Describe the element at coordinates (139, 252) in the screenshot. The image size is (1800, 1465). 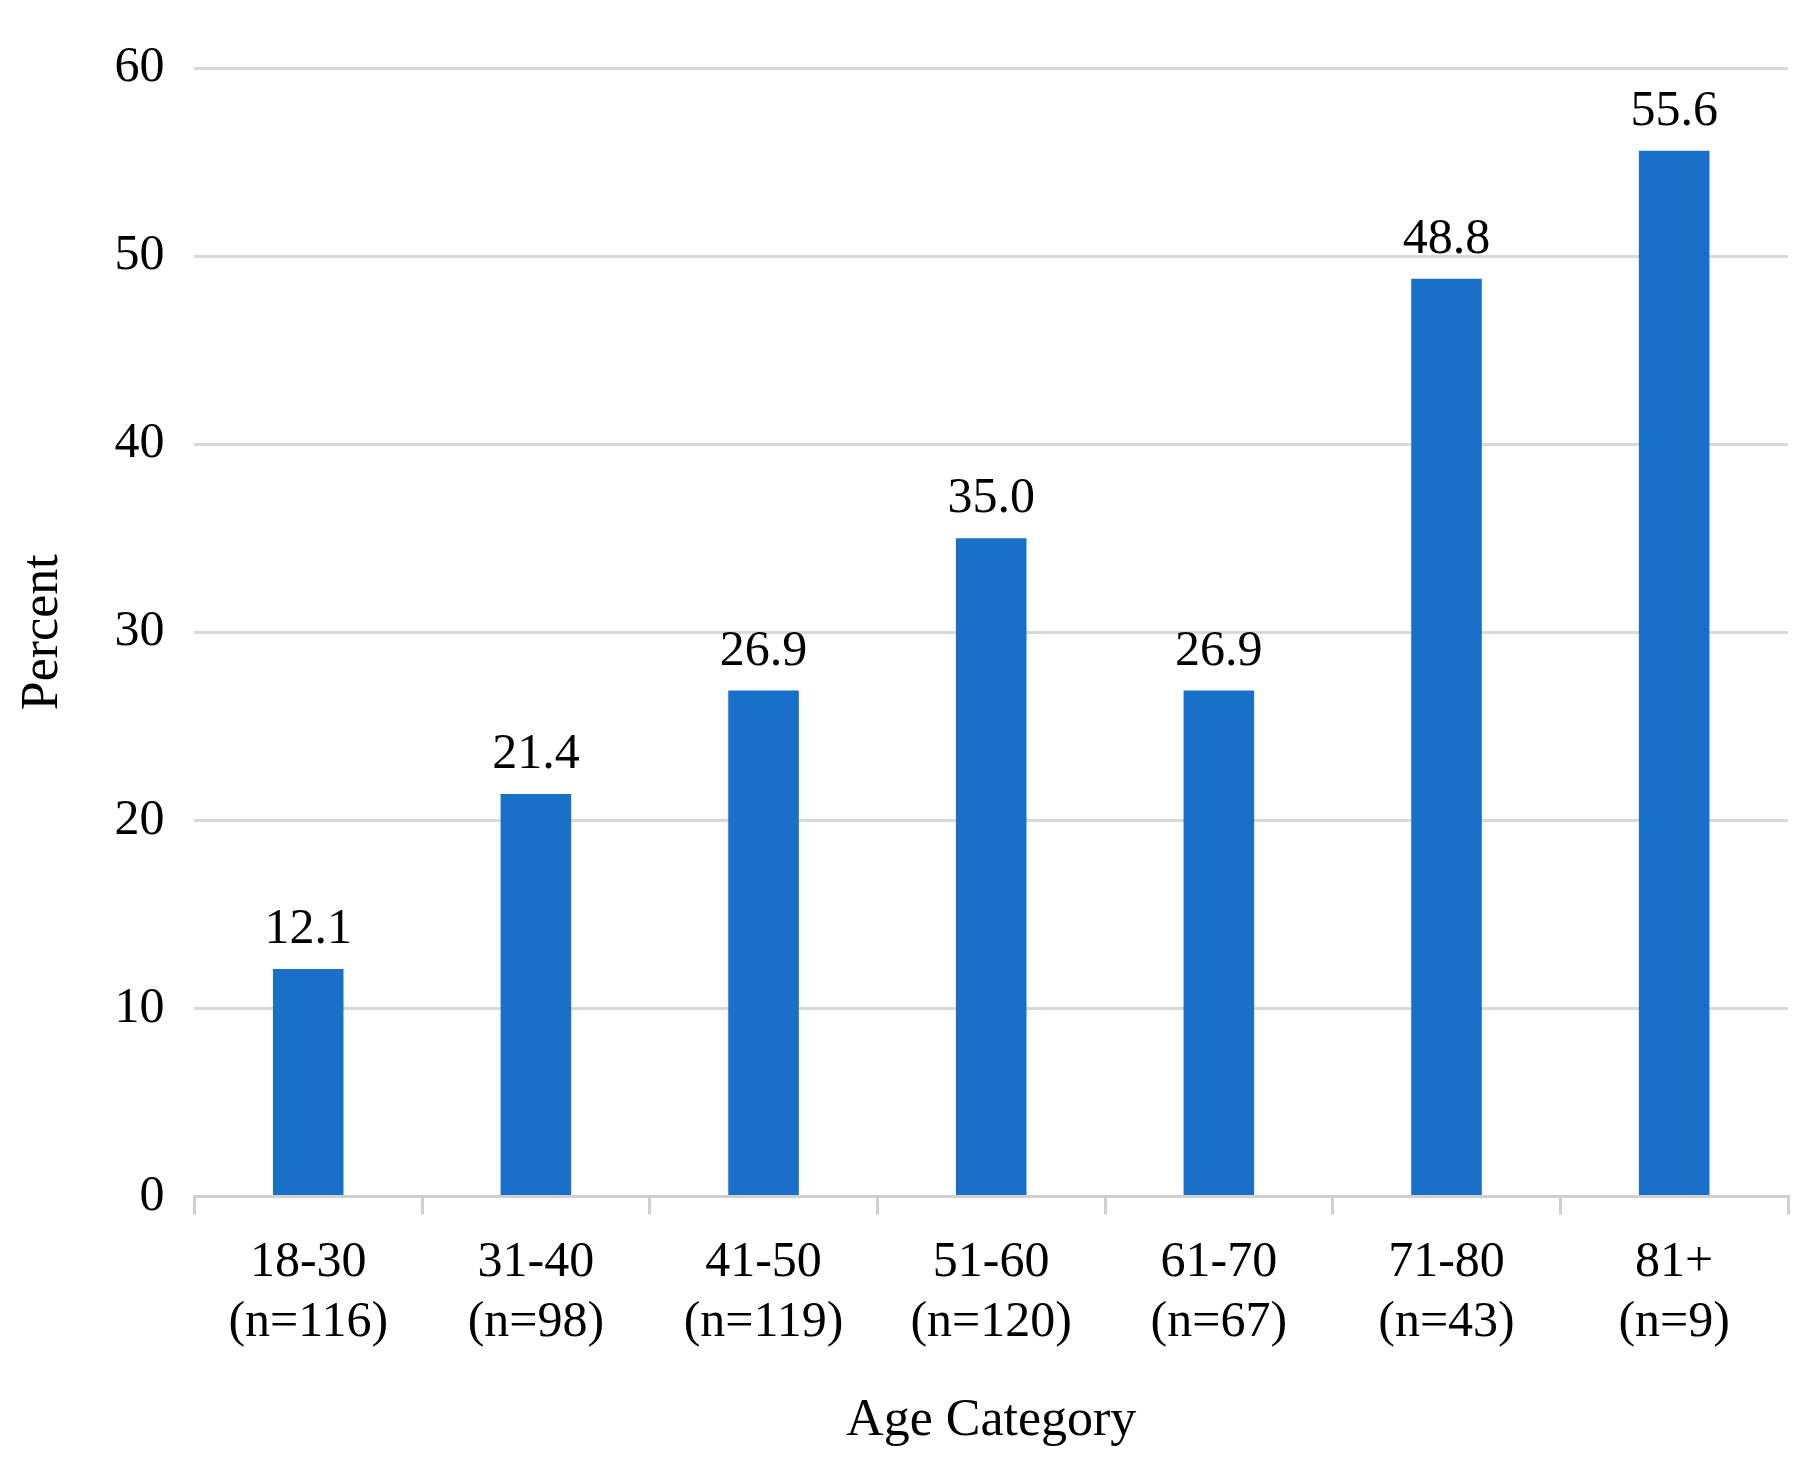
I see `y-tick-label: 50` at that location.